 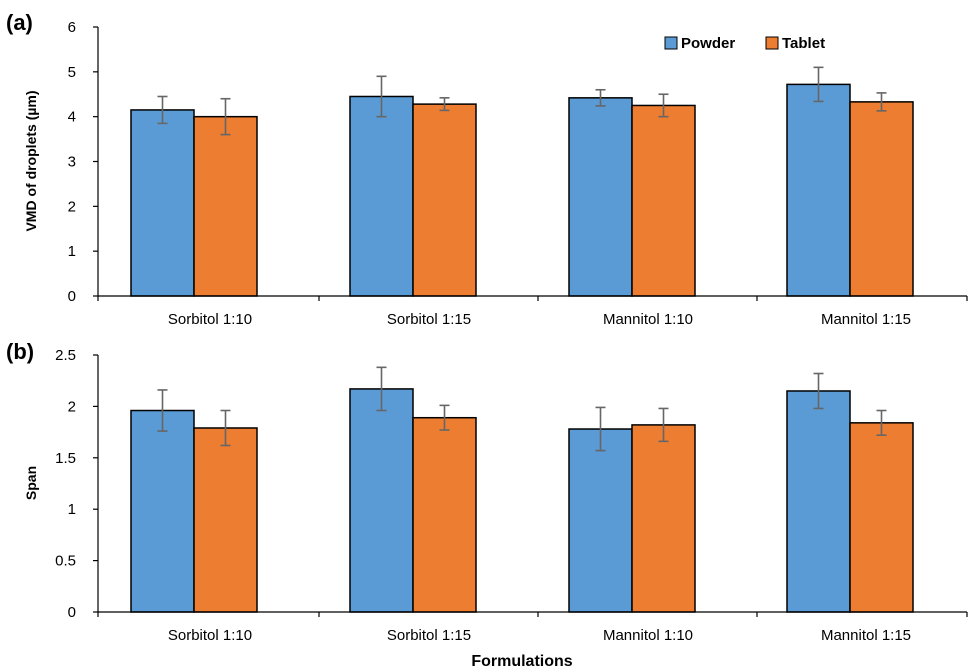 I want to click on panel-a-label: (a), so click(x=19, y=22).